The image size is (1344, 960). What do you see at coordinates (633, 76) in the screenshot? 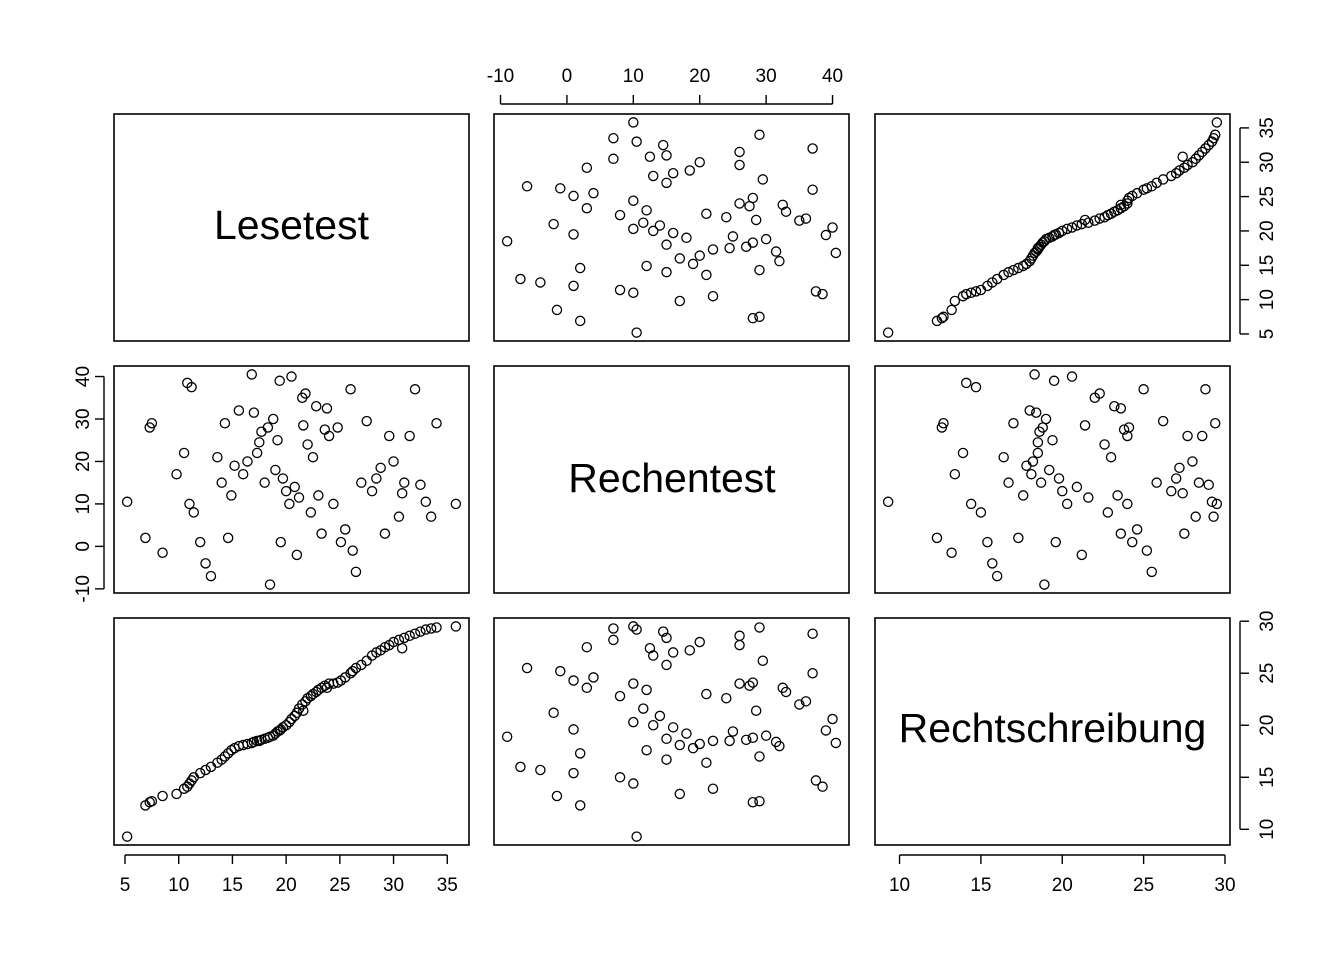
I see `tick-label-rechentest-top: 10` at bounding box center [633, 76].